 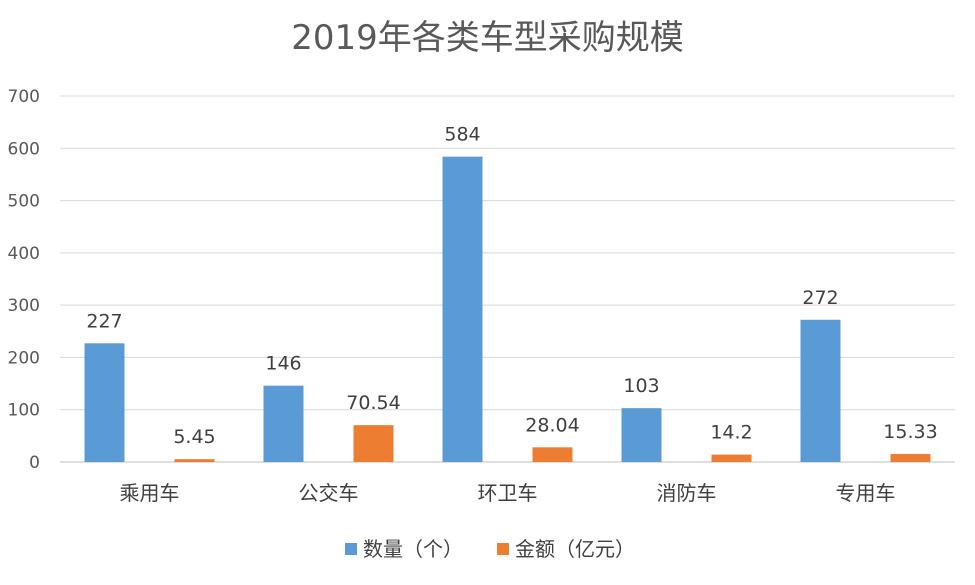 I want to click on data-label: 584, so click(x=462, y=135).